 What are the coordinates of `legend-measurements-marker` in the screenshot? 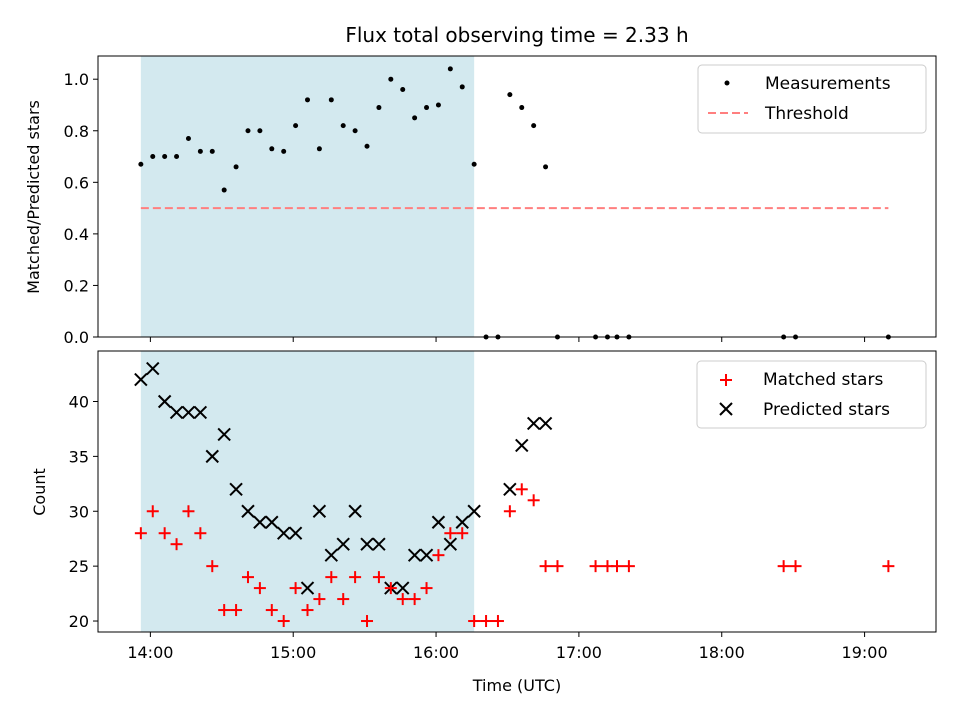 It's located at (727, 83).